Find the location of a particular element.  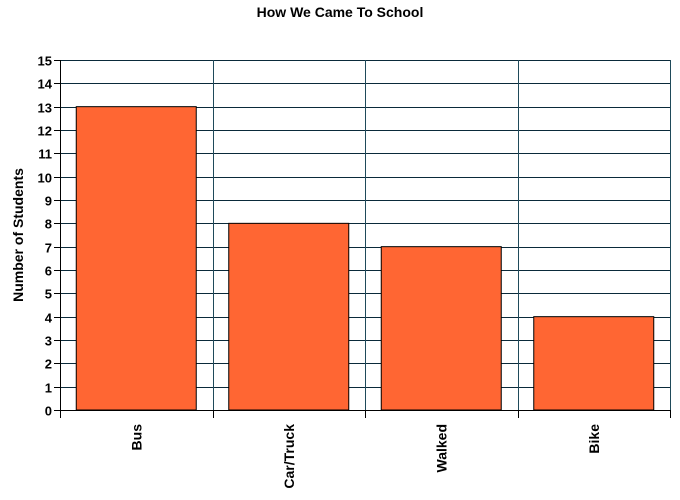

x-category-label: Car/Truck is located at coordinates (289, 456).